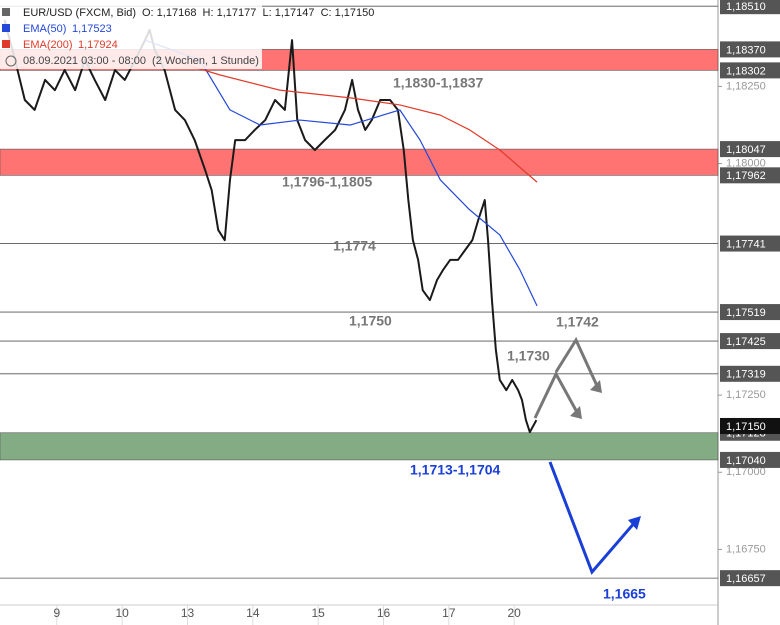 The height and width of the screenshot is (625, 780). I want to click on level-label: 1,17741, so click(746, 244).